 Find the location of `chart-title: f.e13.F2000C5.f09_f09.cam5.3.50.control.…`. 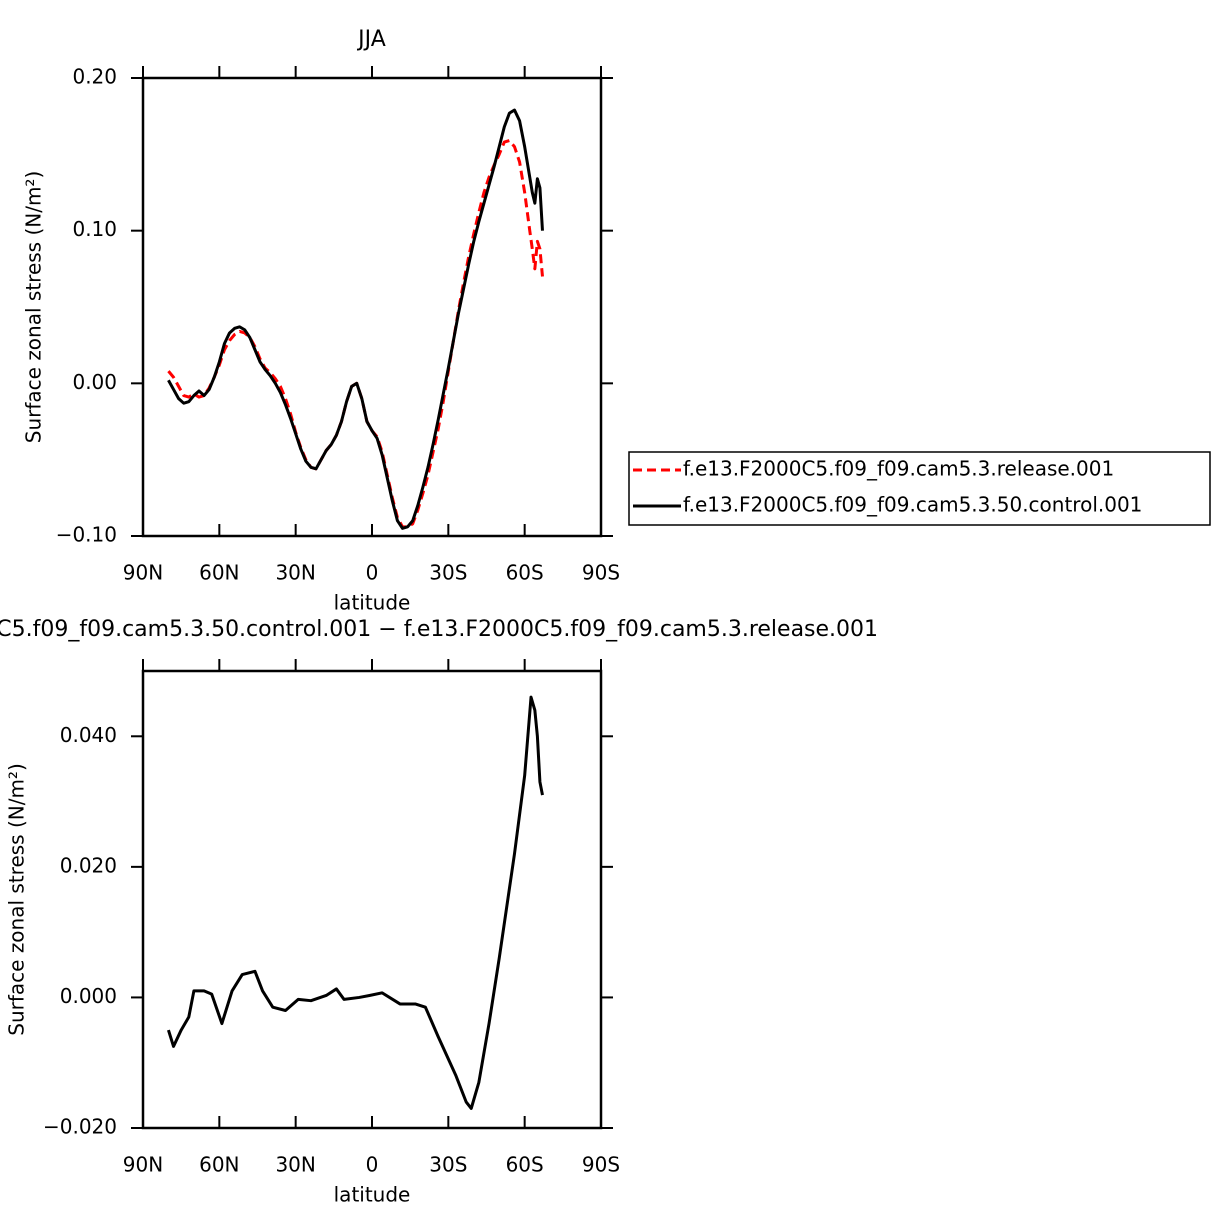

chart-title: f.e13.F2000C5.f09_f09.cam5.3.50.control.… is located at coordinates (439, 629).